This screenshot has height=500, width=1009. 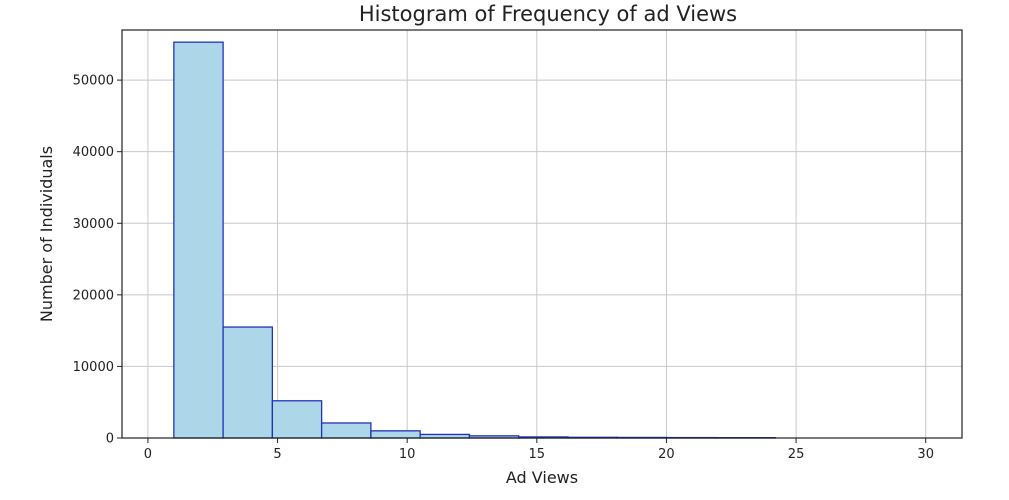 I want to click on x-axis-label: Ad Views, so click(x=542, y=477).